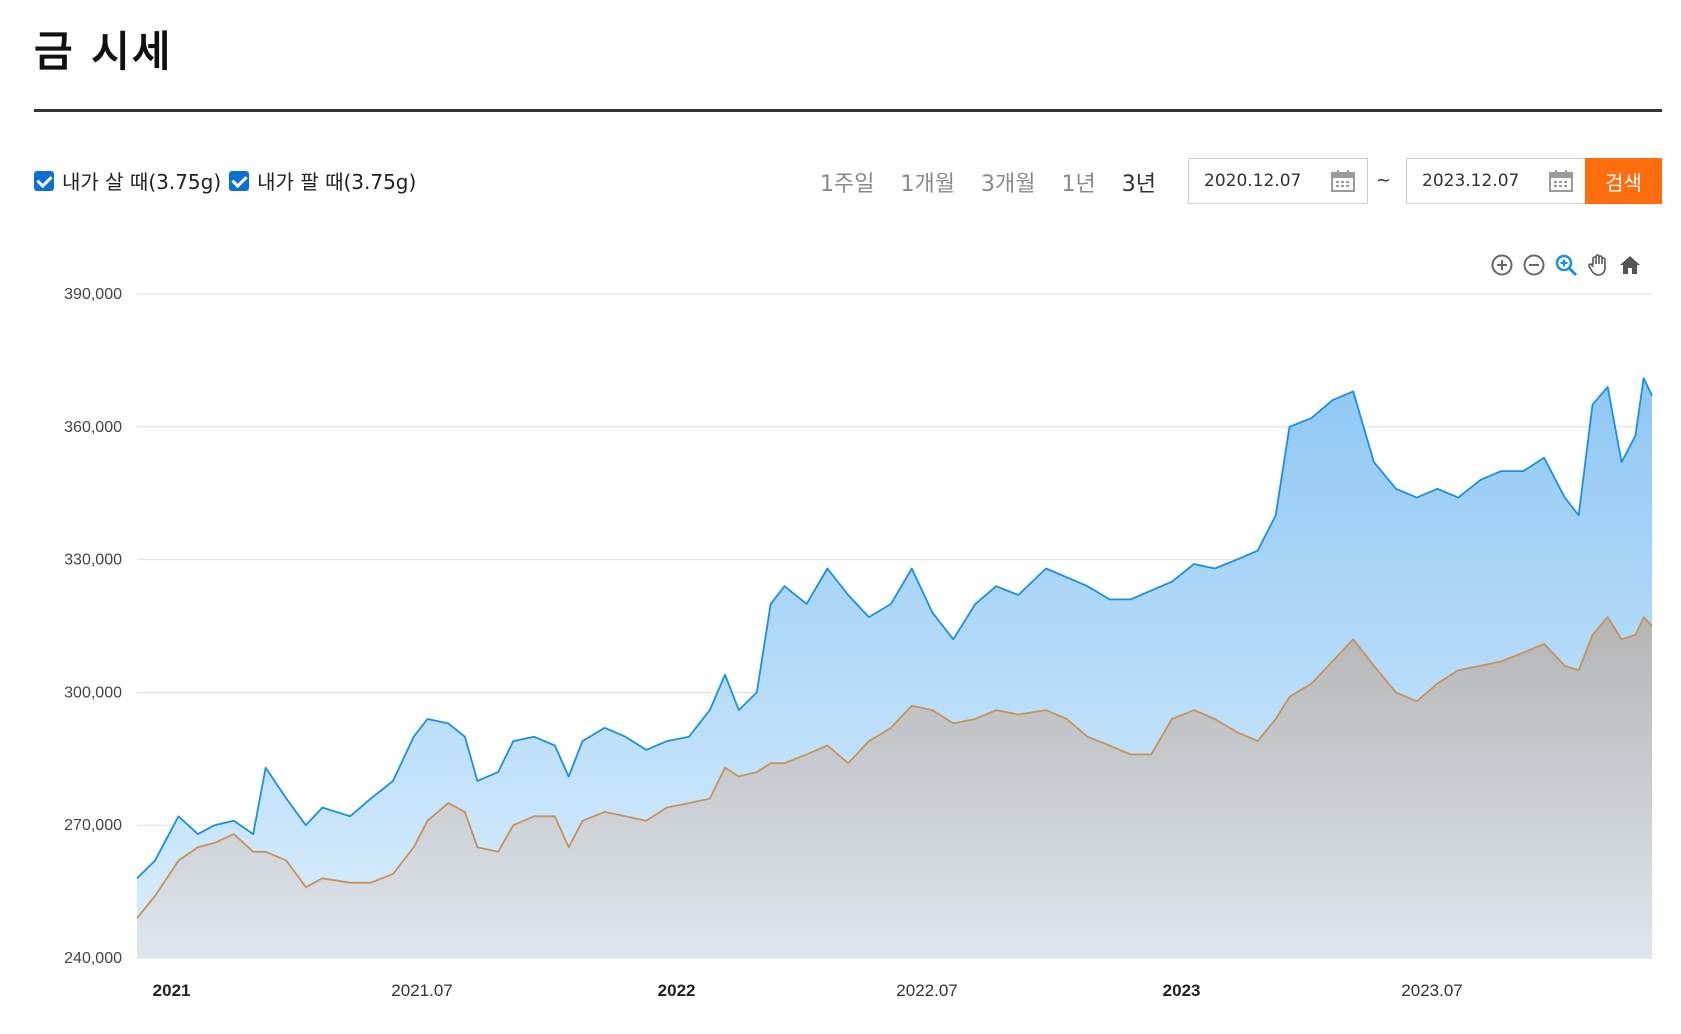 Image resolution: width=1681 pixels, height=1034 pixels. Describe the element at coordinates (1623, 181) in the screenshot. I see `search-button: 검색` at that location.